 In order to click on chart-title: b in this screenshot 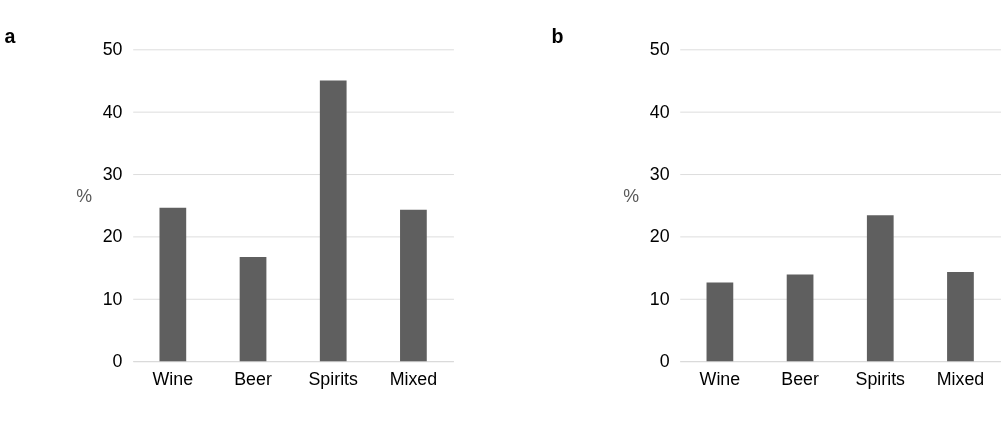, I will do `click(557, 36)`.